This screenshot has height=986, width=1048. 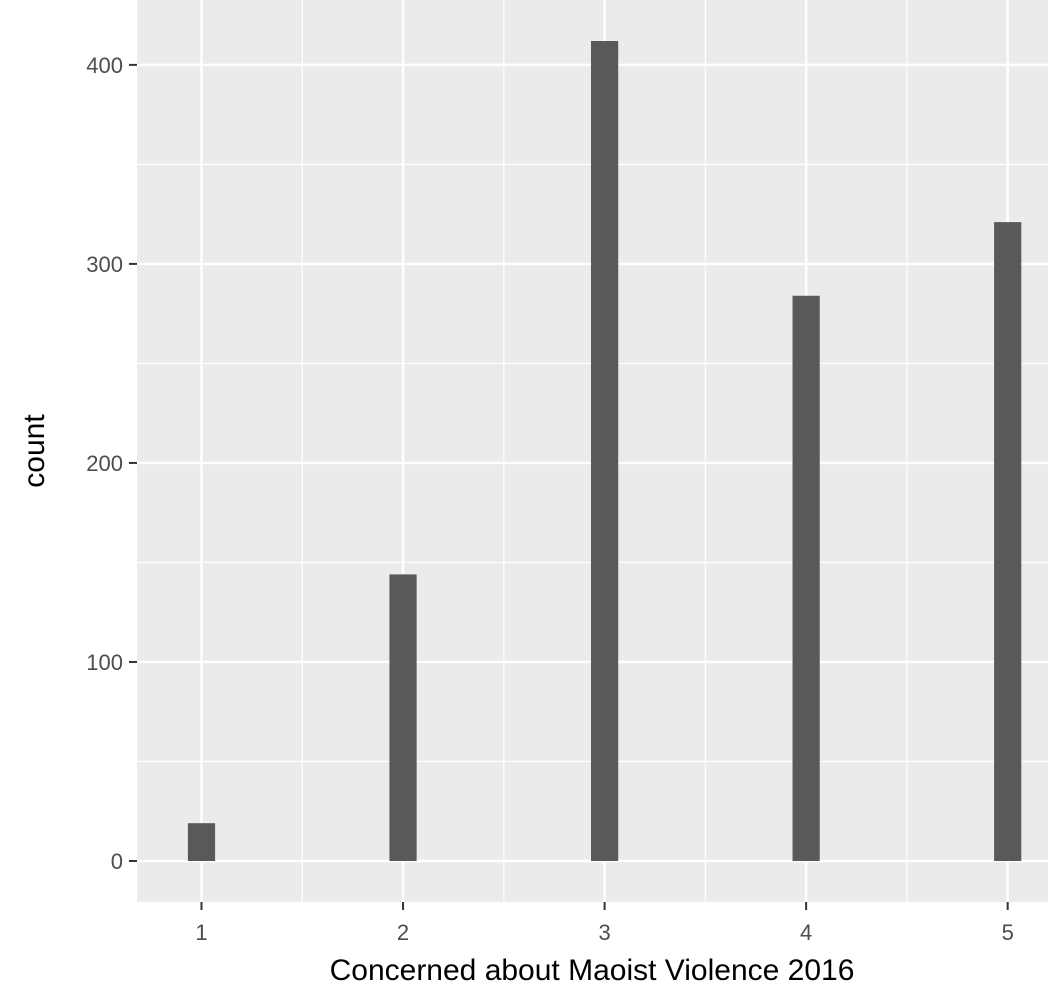 I want to click on x-tick-label: 5, so click(x=1008, y=932).